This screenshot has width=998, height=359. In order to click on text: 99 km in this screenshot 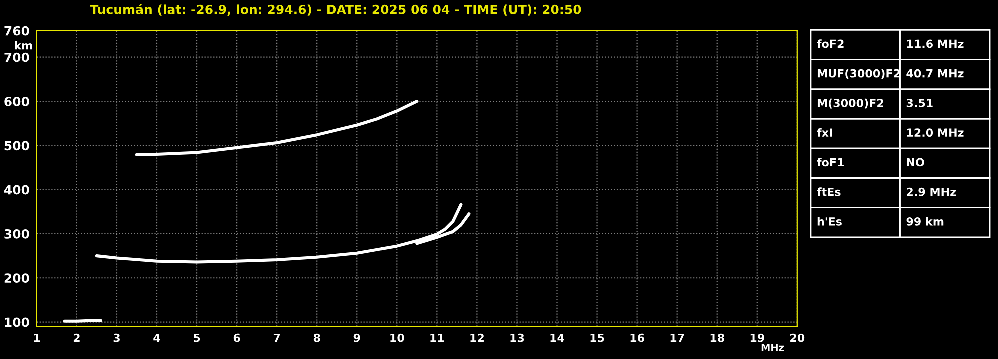, I will do `click(925, 221)`.